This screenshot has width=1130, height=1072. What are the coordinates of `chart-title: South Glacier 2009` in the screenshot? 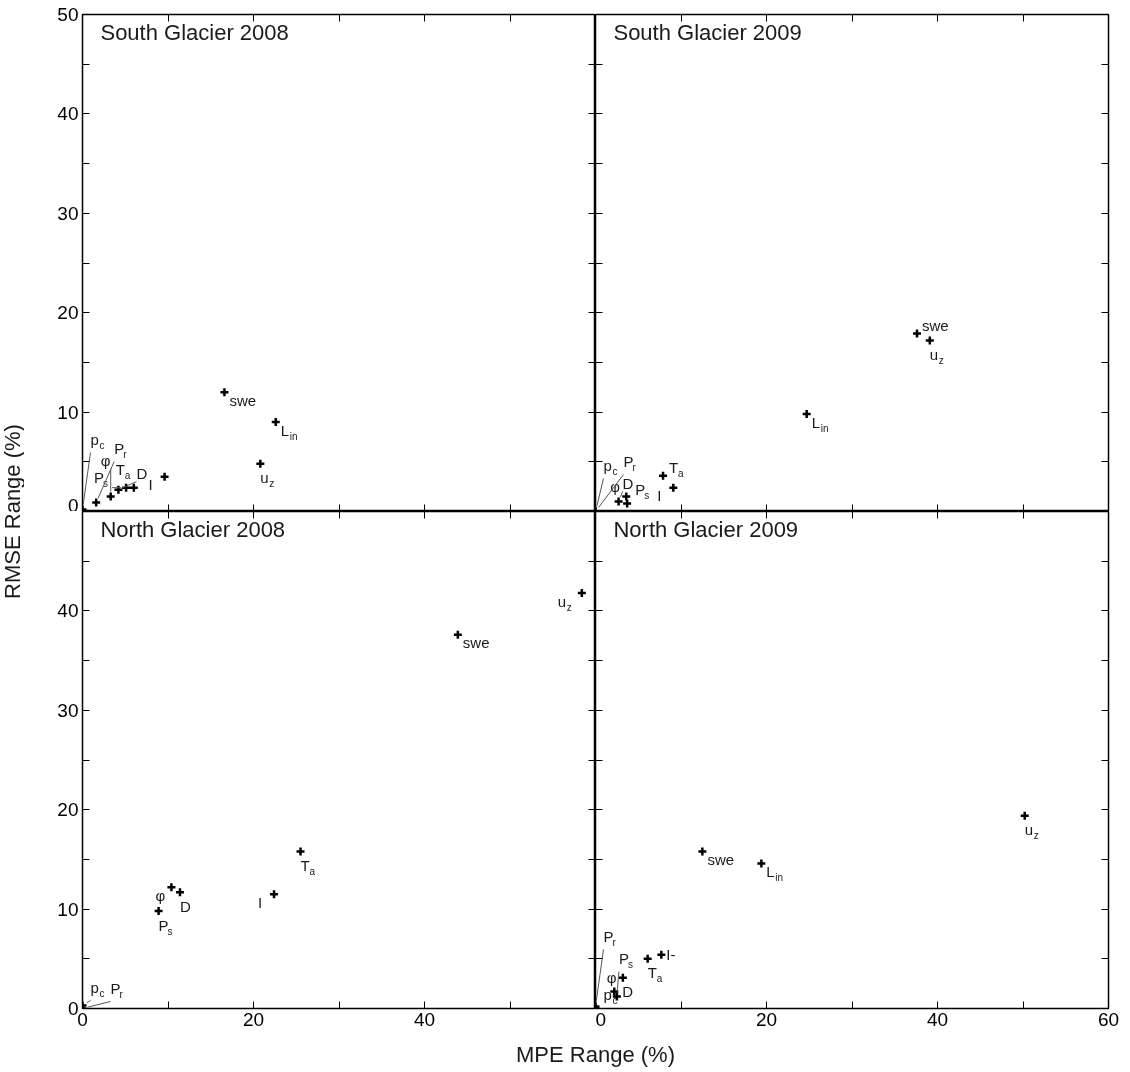 It's located at (707, 33).